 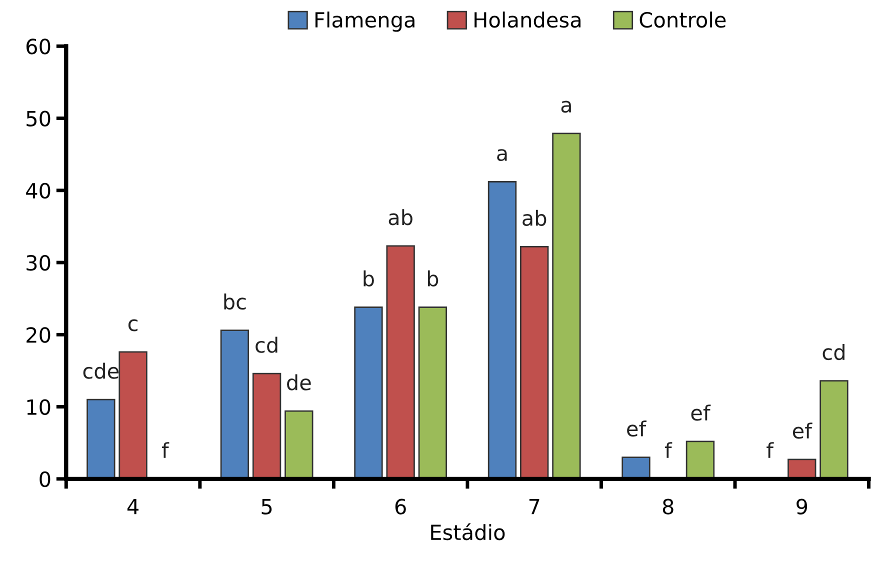 I want to click on y-tick-label: 50, so click(x=38, y=118).